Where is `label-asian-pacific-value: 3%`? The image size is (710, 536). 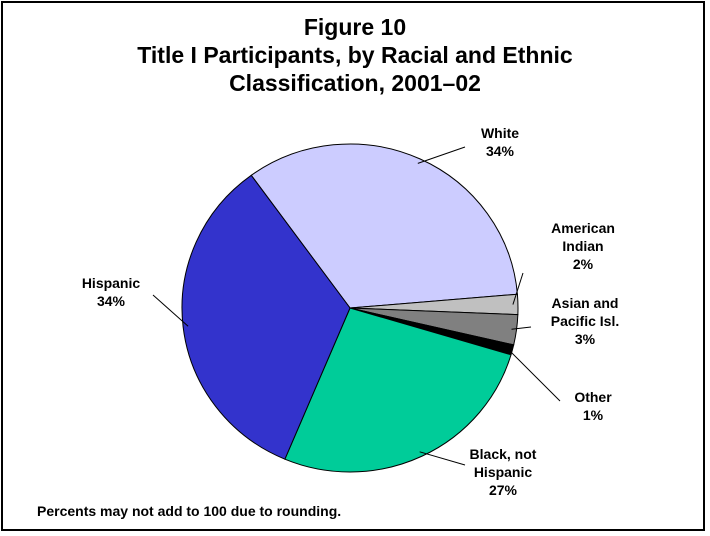 label-asian-pacific-value: 3% is located at coordinates (585, 339).